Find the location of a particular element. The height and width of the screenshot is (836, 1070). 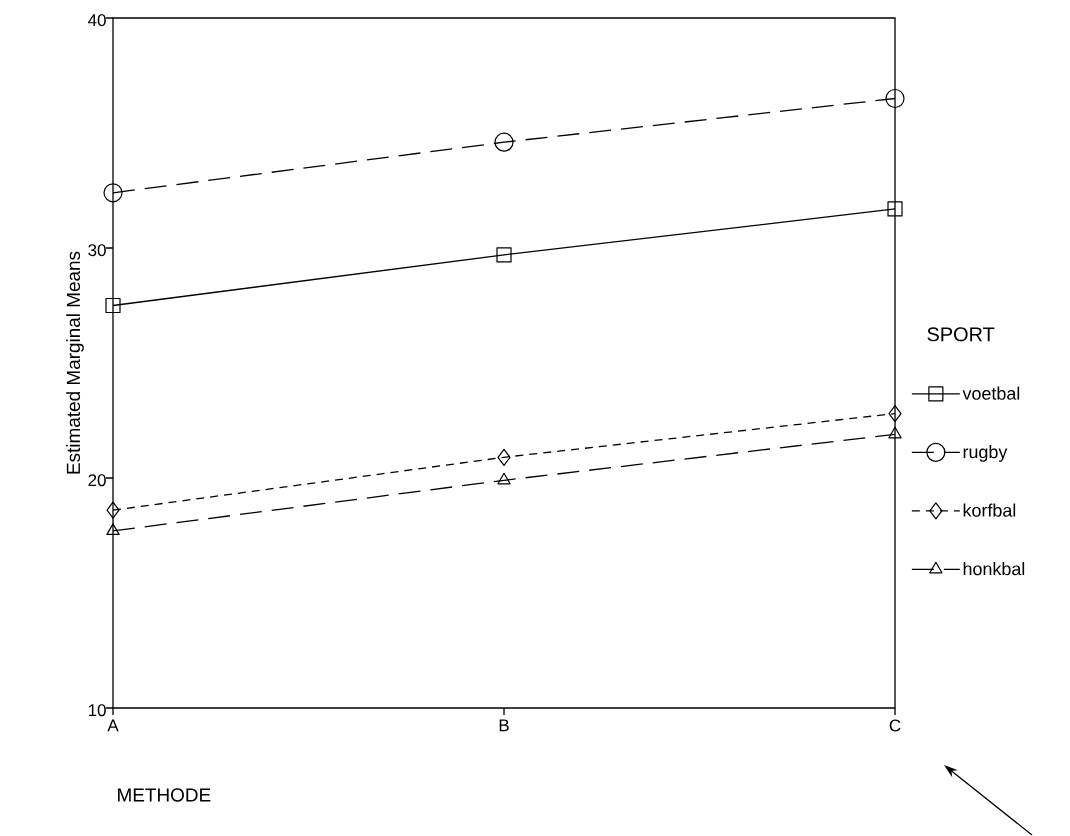

y-tick-label: 20 is located at coordinates (97, 480).